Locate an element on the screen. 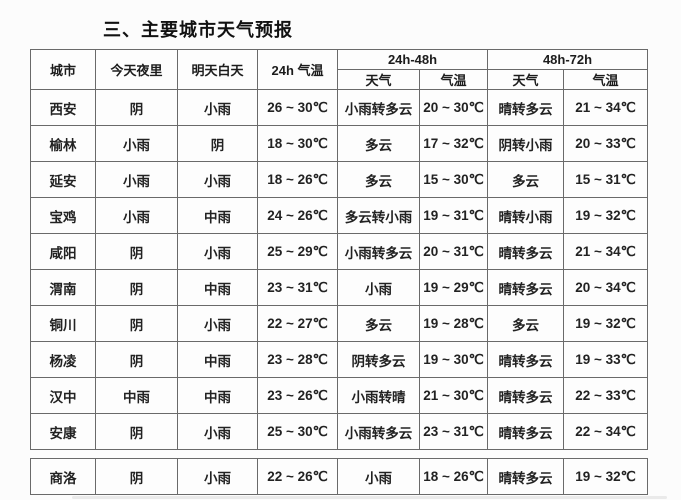 Image resolution: width=681 pixels, height=500 pixels. temp-24-48h-cell: 21 ~ 30℃ is located at coordinates (453, 395).